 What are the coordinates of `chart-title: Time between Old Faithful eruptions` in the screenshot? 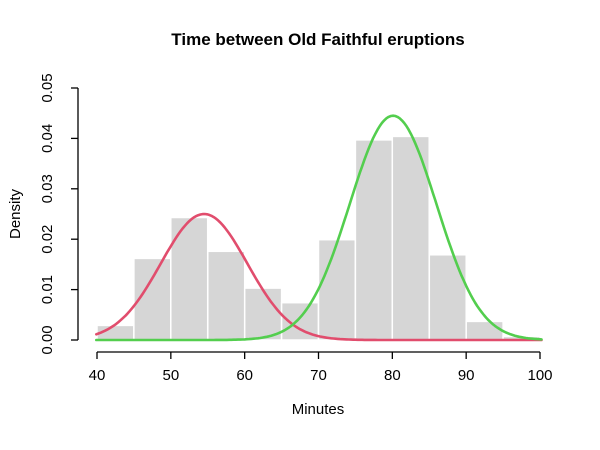 It's located at (317, 39).